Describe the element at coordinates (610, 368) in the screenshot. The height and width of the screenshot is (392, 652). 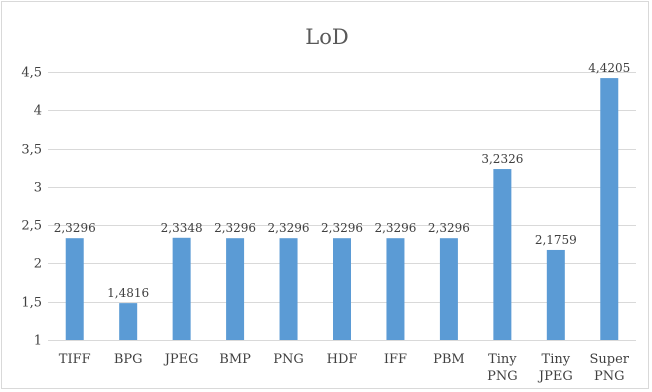
I see `x-tick-label: Super PNG` at that location.